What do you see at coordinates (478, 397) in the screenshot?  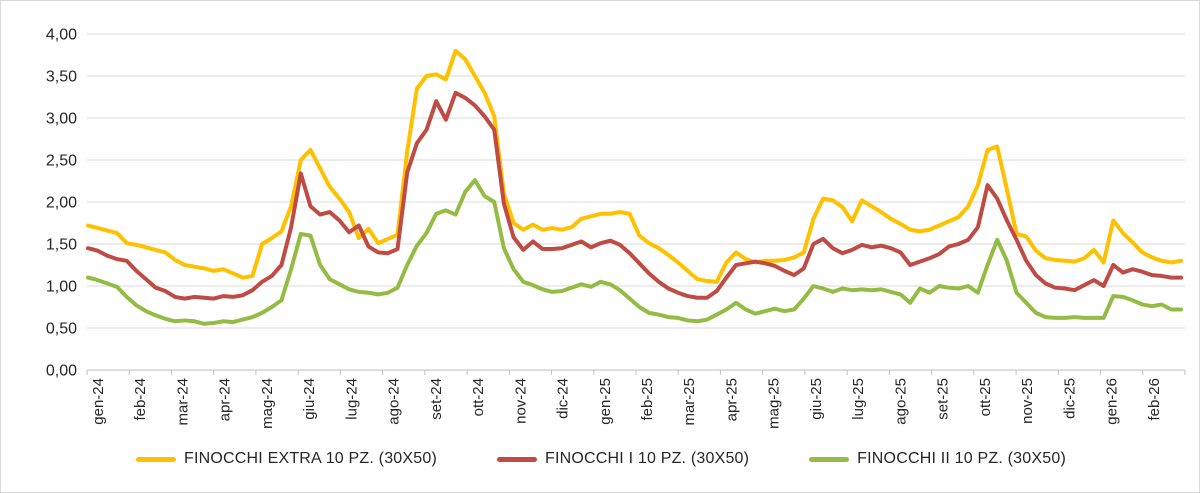 I see `x-axis-label: ott-24` at bounding box center [478, 397].